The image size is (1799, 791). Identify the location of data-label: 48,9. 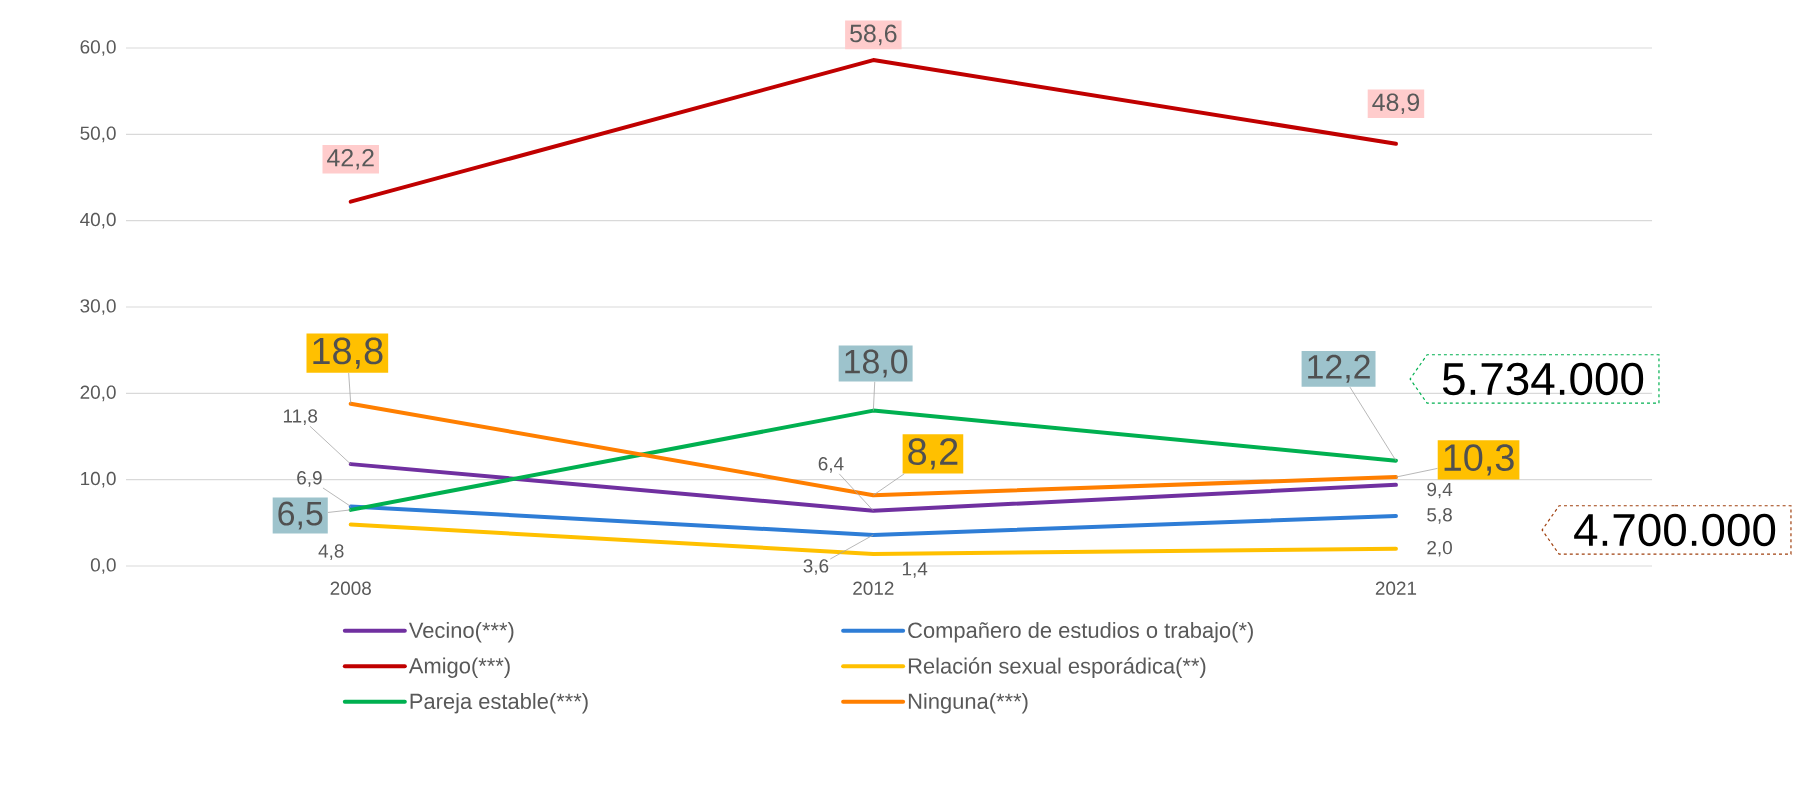
(1396, 104).